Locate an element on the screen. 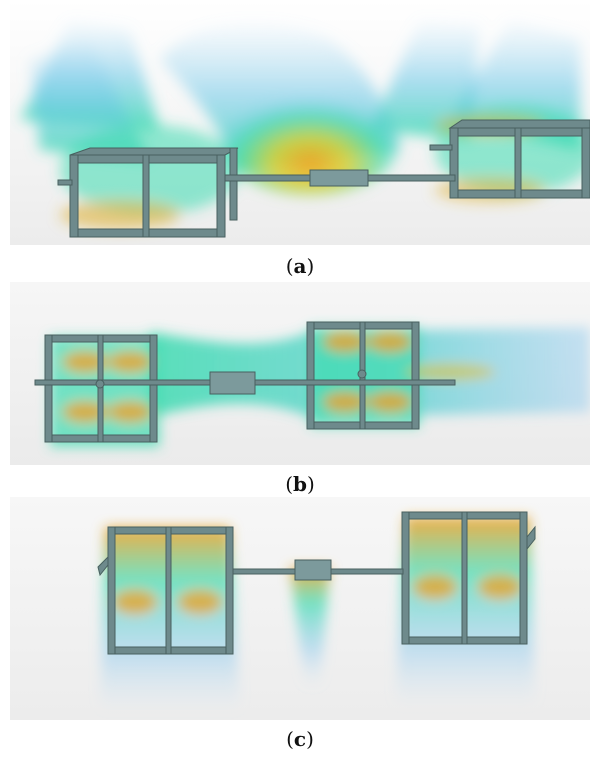 This screenshot has width=600, height=757. drone-frame-a is located at coordinates (323, 178).